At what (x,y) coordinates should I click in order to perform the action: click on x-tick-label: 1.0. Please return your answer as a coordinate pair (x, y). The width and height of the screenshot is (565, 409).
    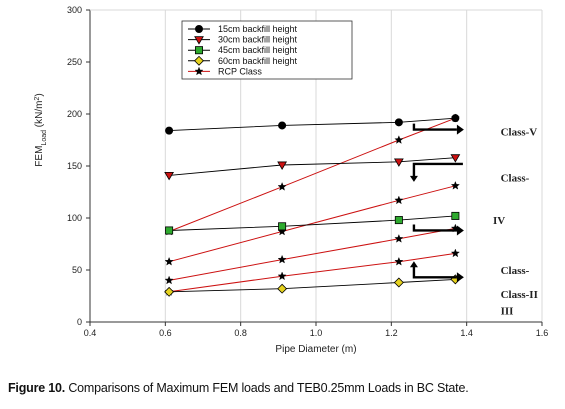
    Looking at the image, I should click on (316, 333).